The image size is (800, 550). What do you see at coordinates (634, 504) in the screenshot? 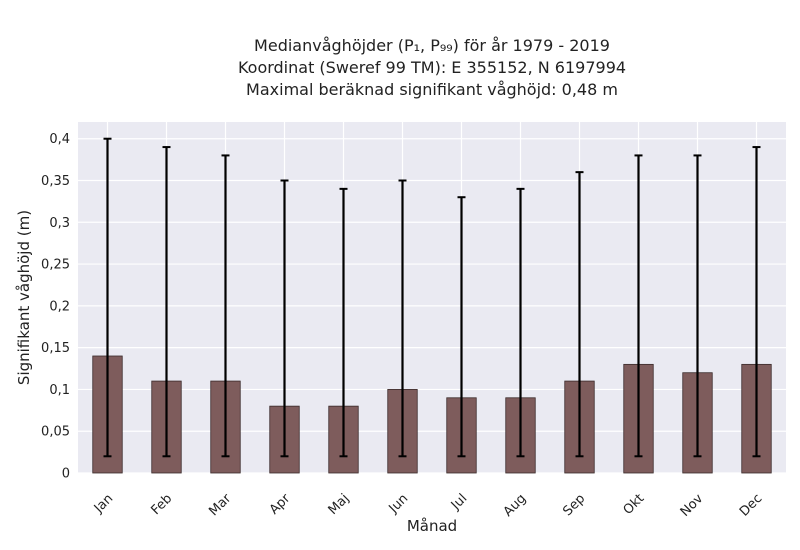
I see `x-tick-label-okt: Okt` at bounding box center [634, 504].